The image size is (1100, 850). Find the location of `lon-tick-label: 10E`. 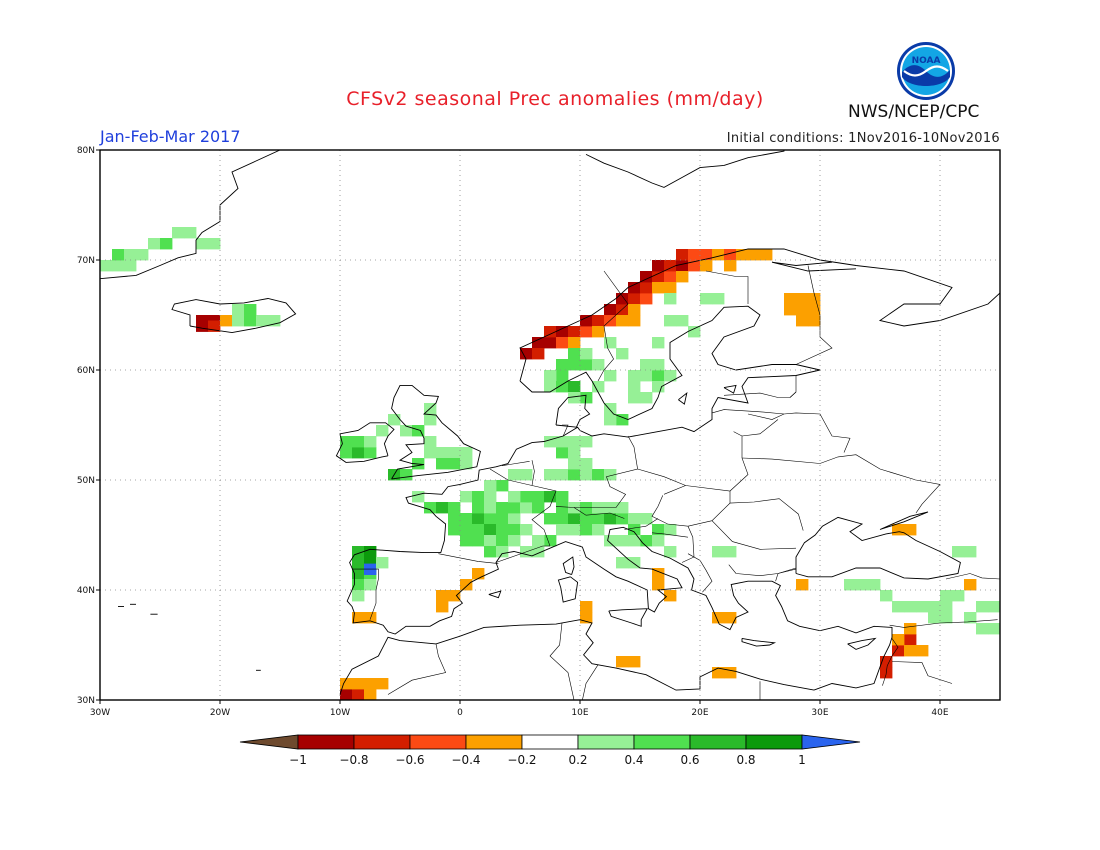

lon-tick-label: 10E is located at coordinates (579, 713).